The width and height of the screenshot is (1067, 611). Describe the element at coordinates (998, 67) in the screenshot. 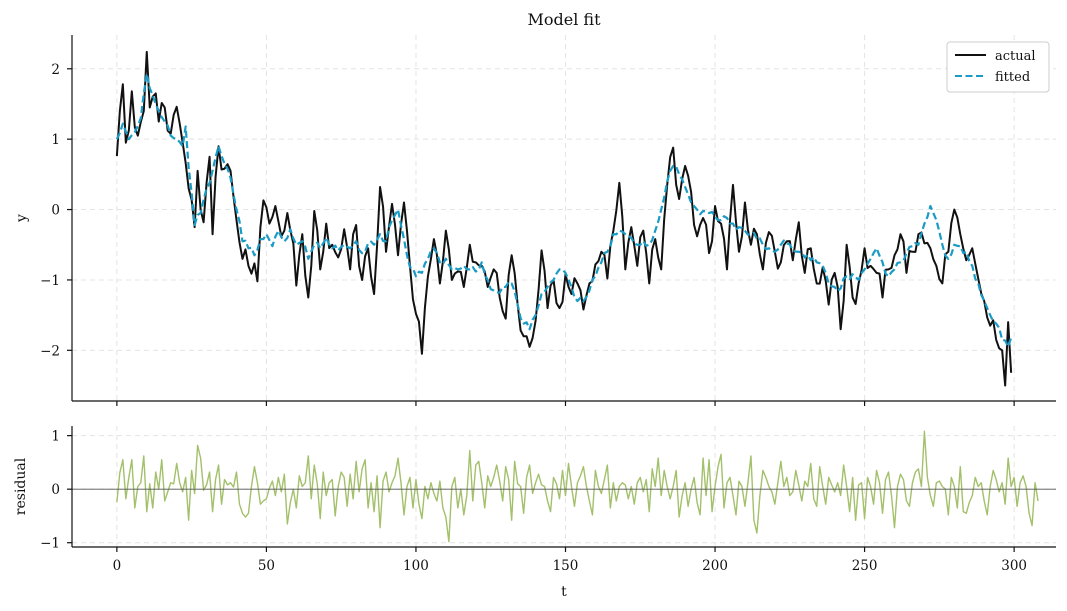

I see `legend: actual fitted` at that location.